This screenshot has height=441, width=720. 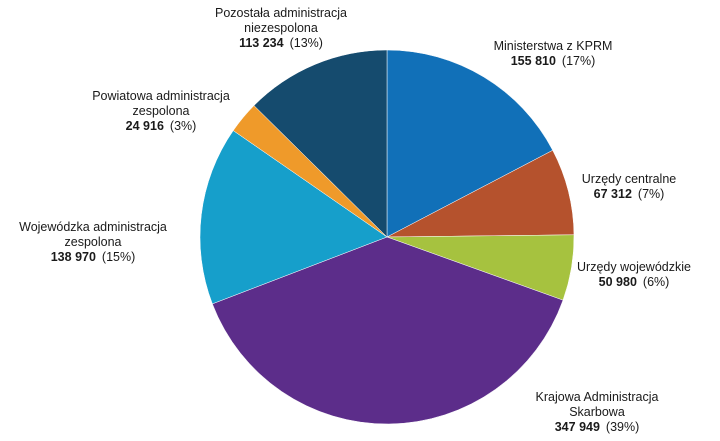 I want to click on slice-label-urzedy-wojewodzkie: Urzędy wojewódzkie 50 980 (6%), so click(x=634, y=274).